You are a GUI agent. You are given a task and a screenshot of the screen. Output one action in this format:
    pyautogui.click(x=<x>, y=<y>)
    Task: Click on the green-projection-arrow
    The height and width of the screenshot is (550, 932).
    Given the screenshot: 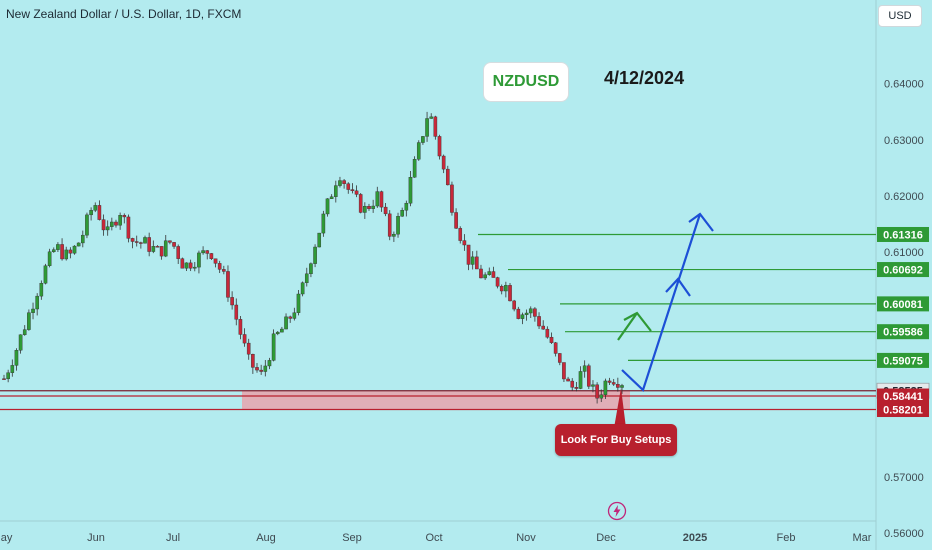 What is the action you would take?
    pyautogui.click(x=627, y=326)
    